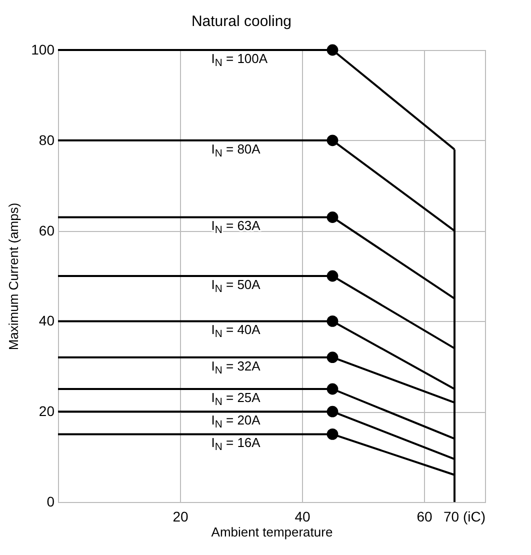 The height and width of the screenshot is (555, 531). I want to click on x-tick-label: 60, so click(424, 516).